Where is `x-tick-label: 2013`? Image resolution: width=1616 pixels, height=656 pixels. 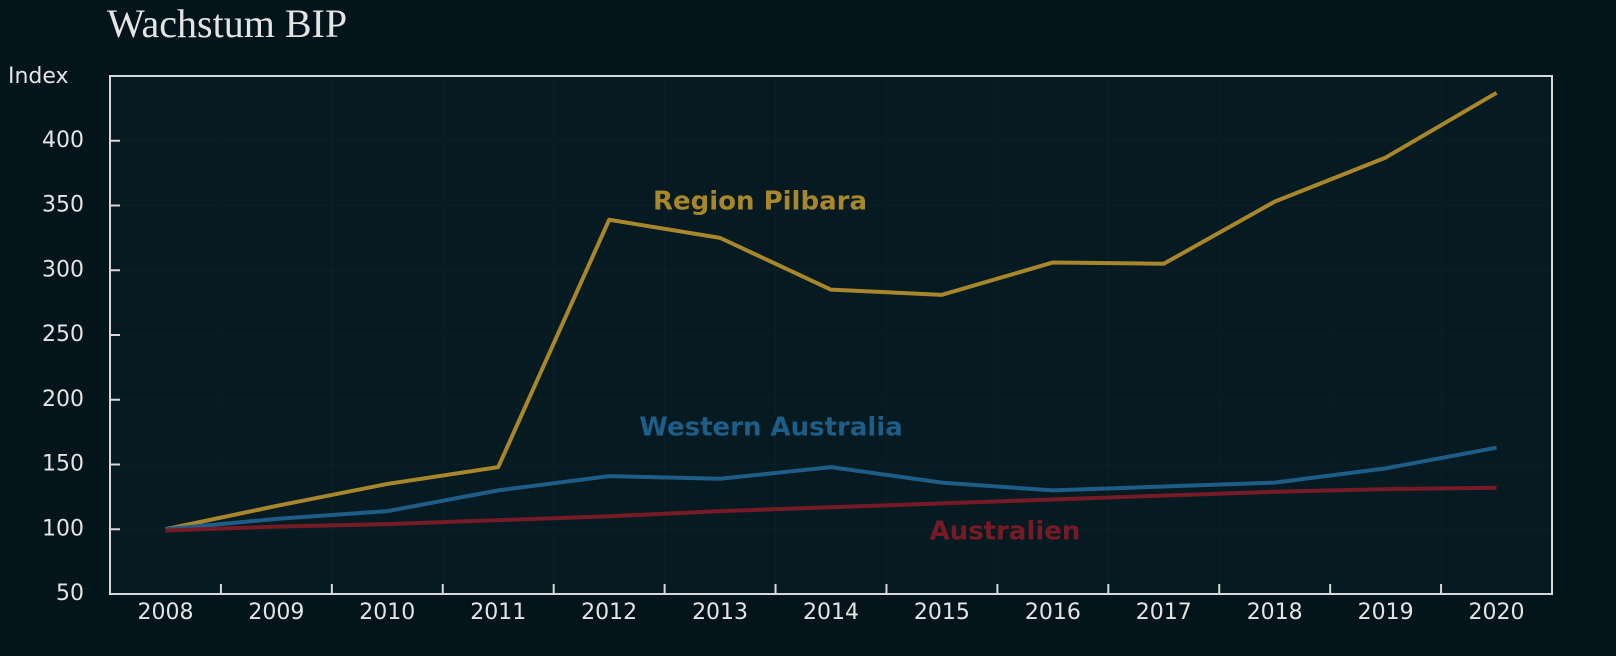 x-tick-label: 2013 is located at coordinates (720, 612).